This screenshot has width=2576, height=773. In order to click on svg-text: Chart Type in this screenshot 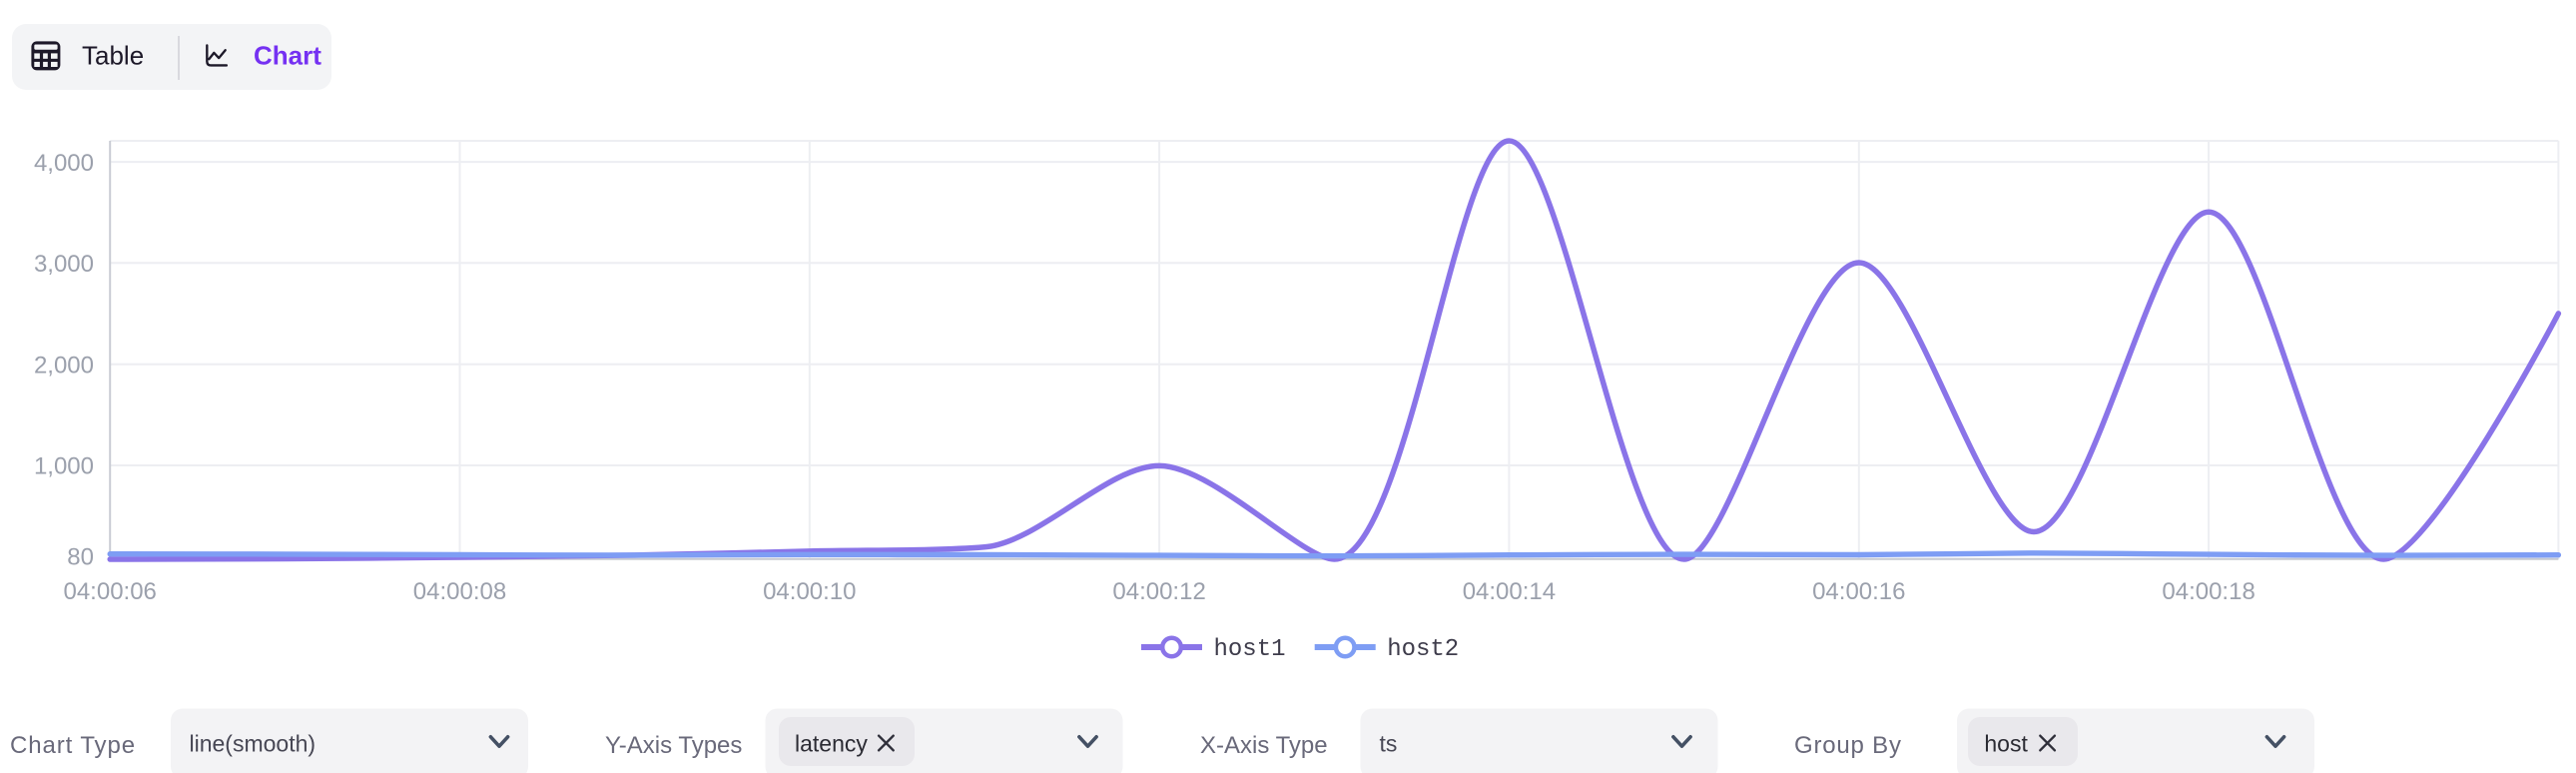, I will do `click(73, 745)`.